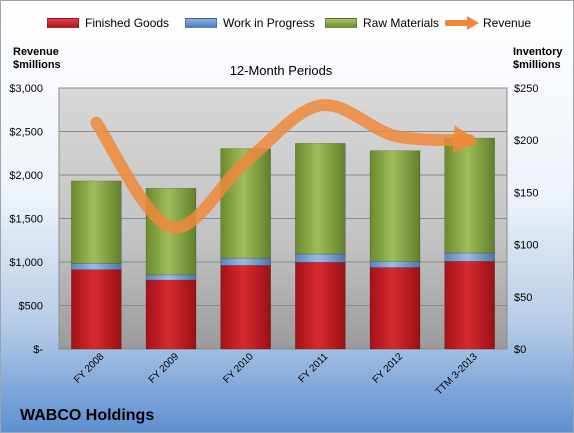  Describe the element at coordinates (526, 246) in the screenshot. I see `right-tick-label: $100` at that location.